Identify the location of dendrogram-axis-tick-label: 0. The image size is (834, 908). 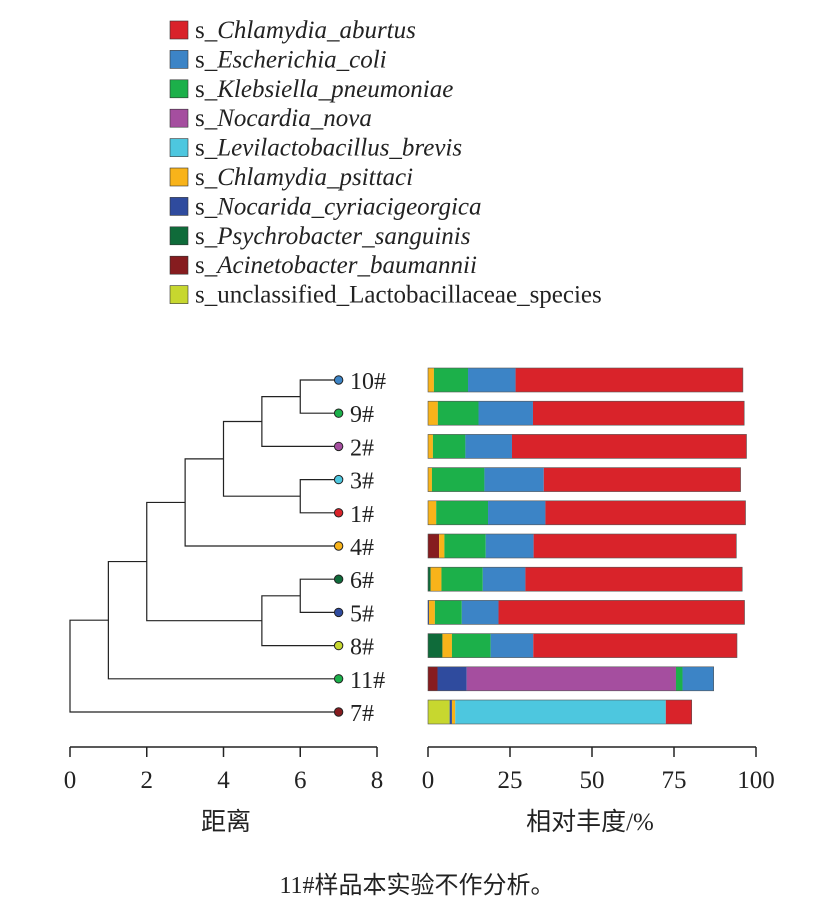
(70, 780).